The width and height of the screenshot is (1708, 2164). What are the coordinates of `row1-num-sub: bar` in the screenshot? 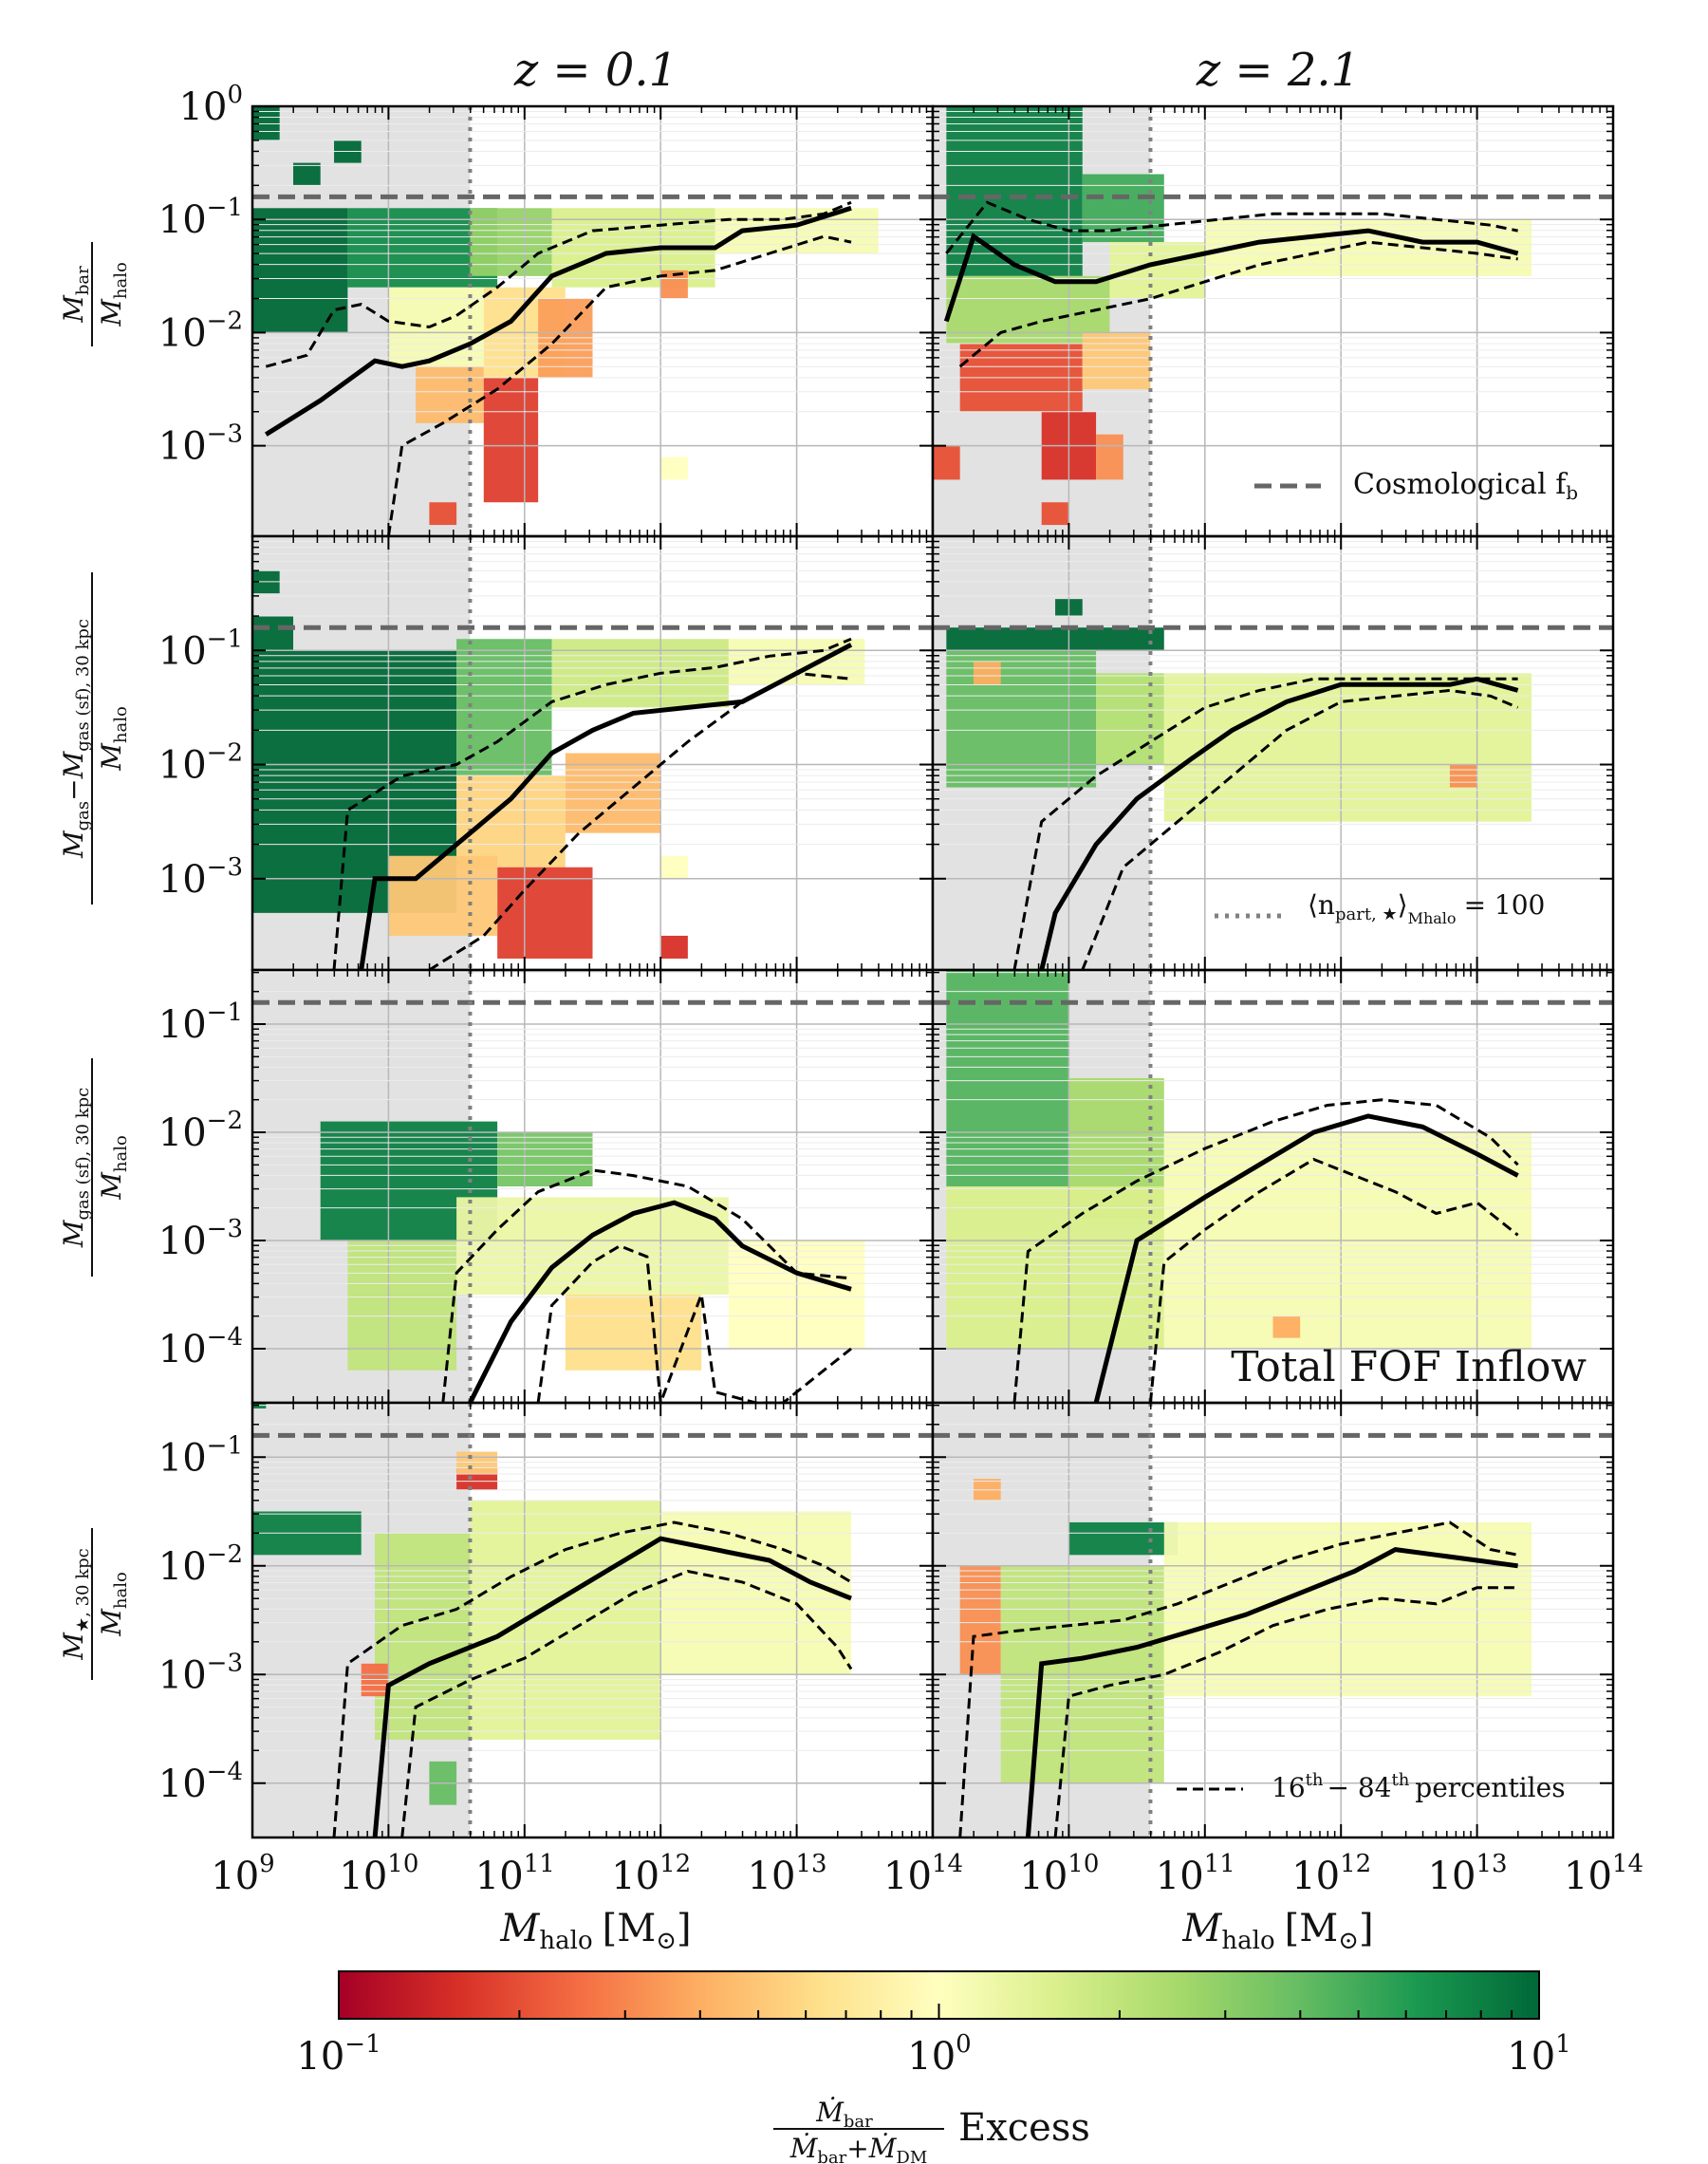 It's located at (83, 280).